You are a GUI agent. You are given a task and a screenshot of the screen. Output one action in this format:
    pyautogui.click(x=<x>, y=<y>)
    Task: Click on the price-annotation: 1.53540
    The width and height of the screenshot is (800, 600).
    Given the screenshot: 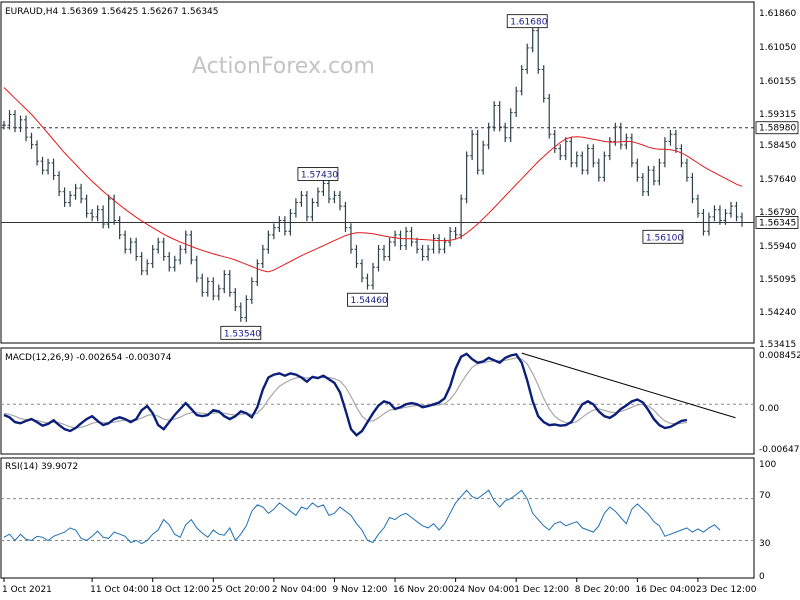 What is the action you would take?
    pyautogui.click(x=240, y=332)
    